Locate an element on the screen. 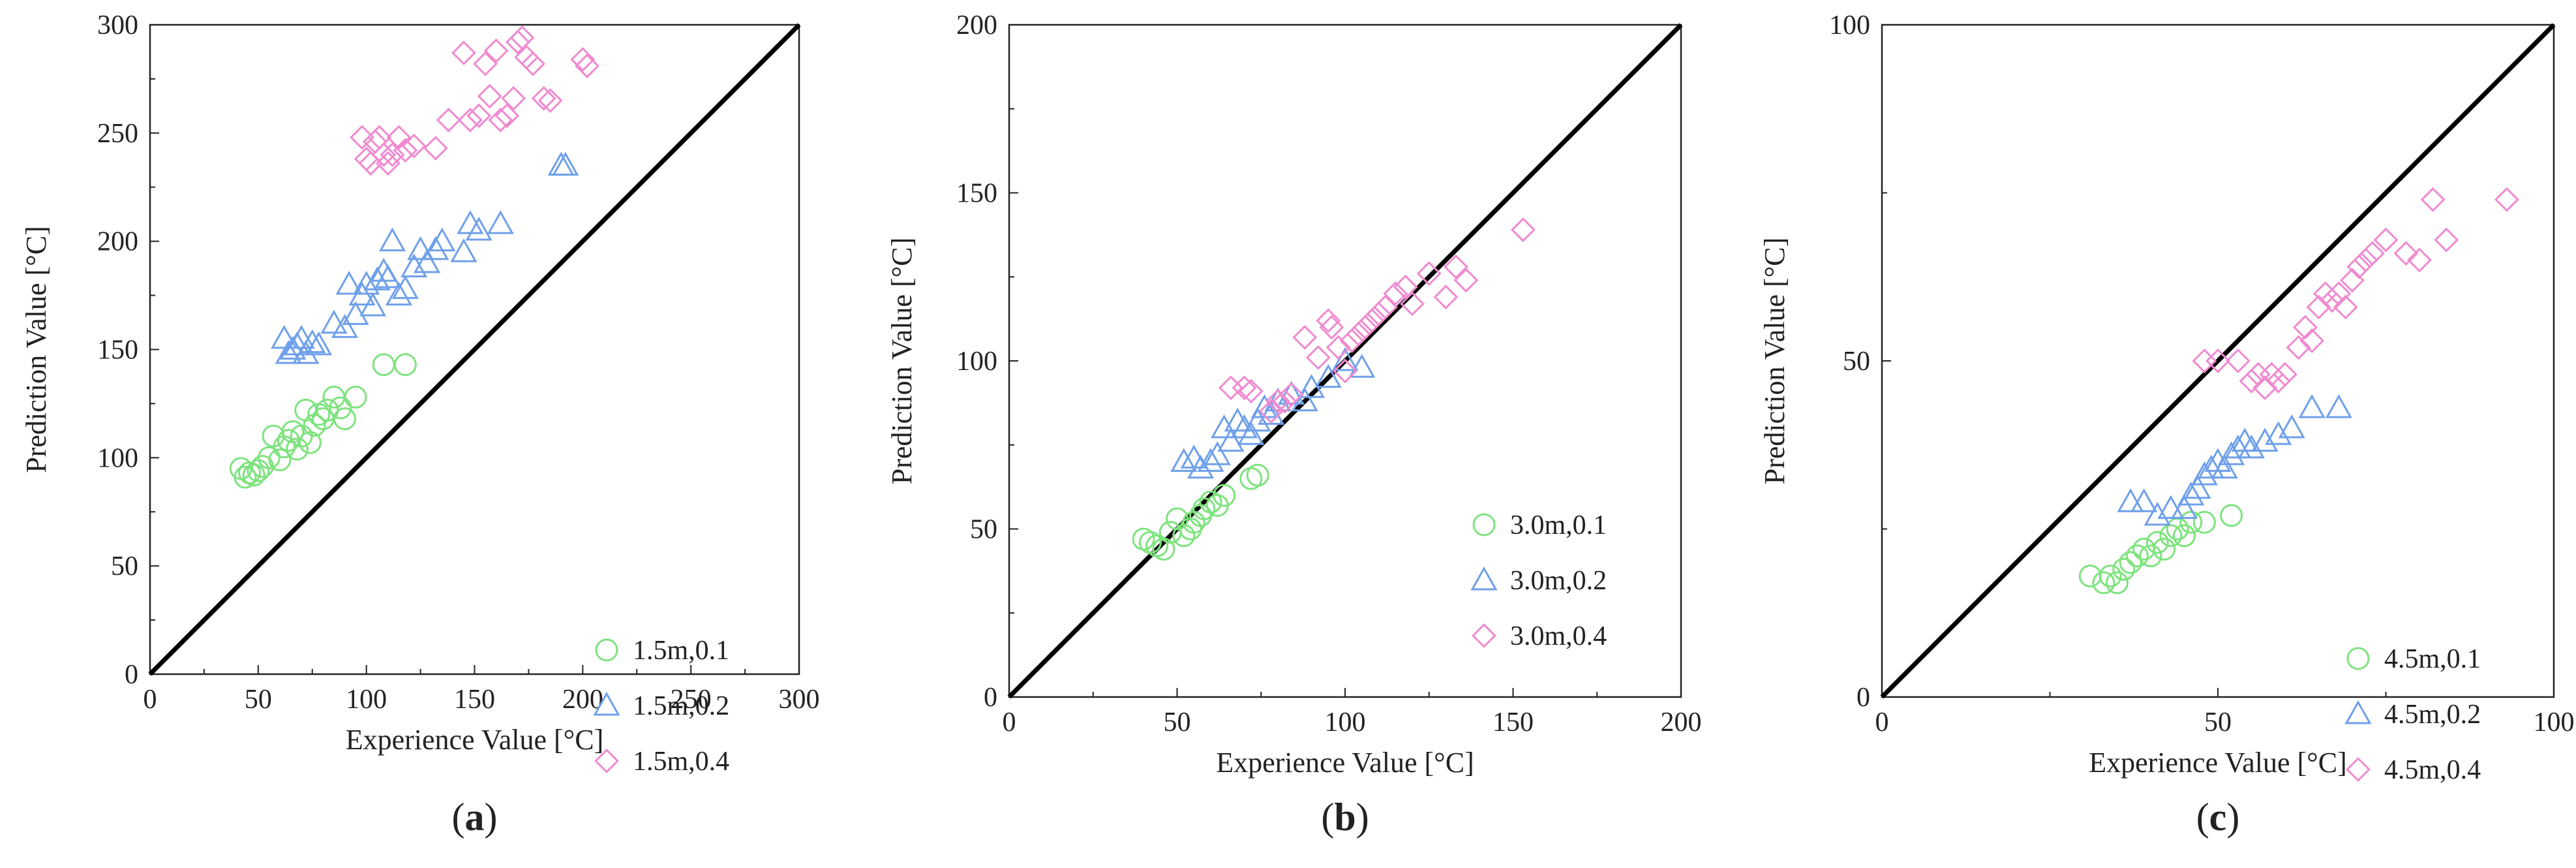 Image resolution: width=2576 pixels, height=868 pixels. legend: 1.5m,0.1 1.5m,0.2 1.5m,0.4 is located at coordinates (661, 706).